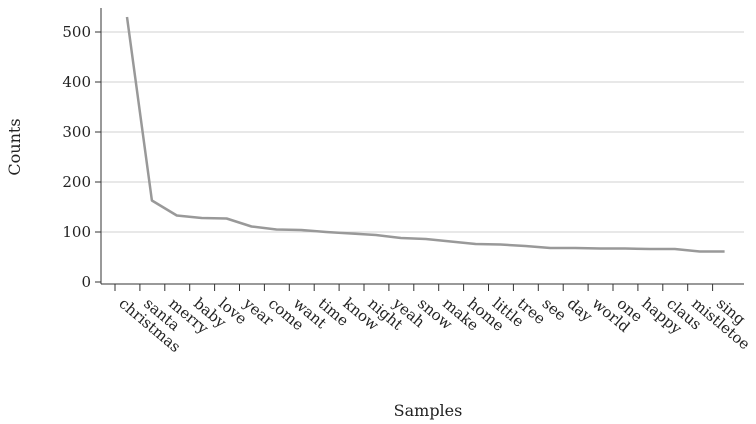 The width and height of the screenshot is (756, 424). What do you see at coordinates (86, 282) in the screenshot?
I see `y-tick-label: 0` at bounding box center [86, 282].